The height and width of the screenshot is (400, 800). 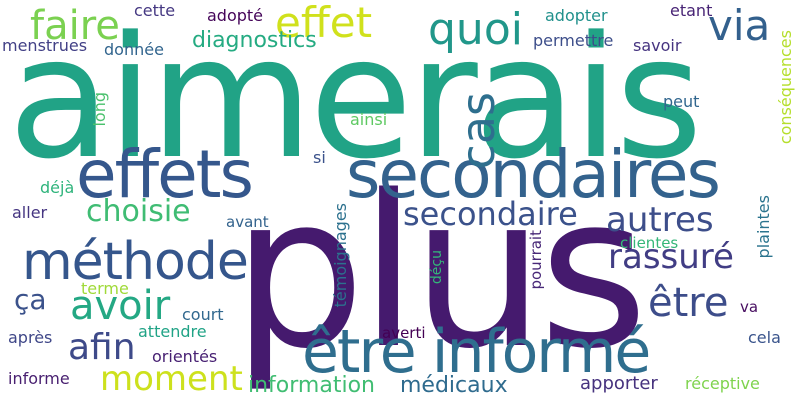 I want to click on word-medicaux: médicaux, so click(x=454, y=385).